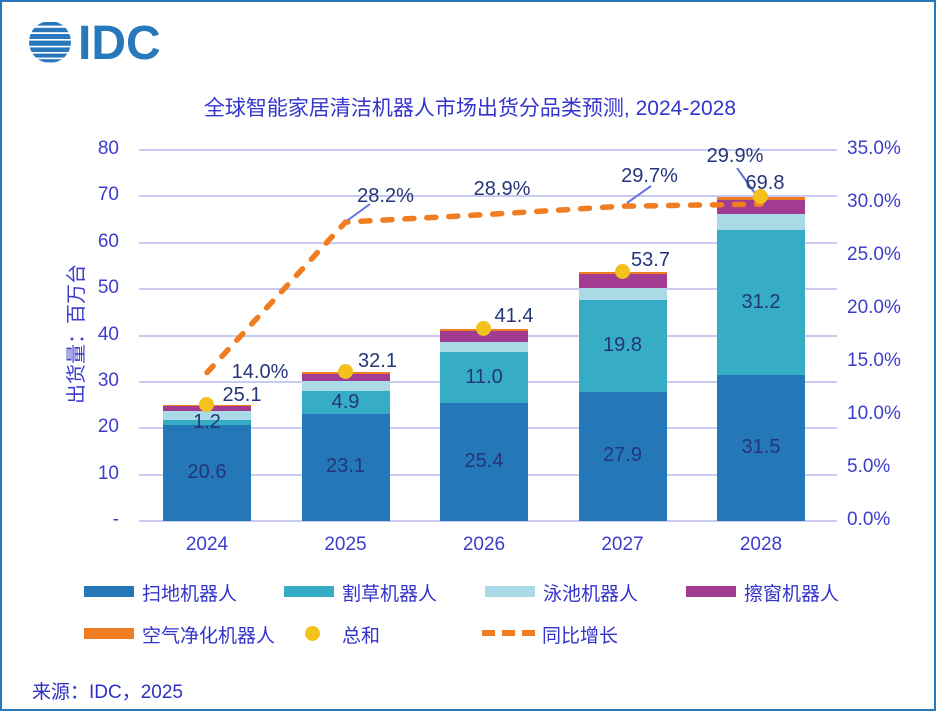  What do you see at coordinates (190, 594) in the screenshot?
I see `legend-label: 扫地机器人` at bounding box center [190, 594].